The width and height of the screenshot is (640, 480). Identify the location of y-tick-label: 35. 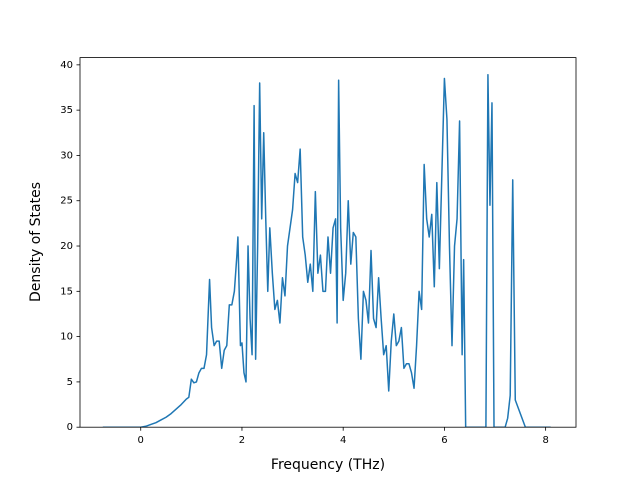
(66, 110).